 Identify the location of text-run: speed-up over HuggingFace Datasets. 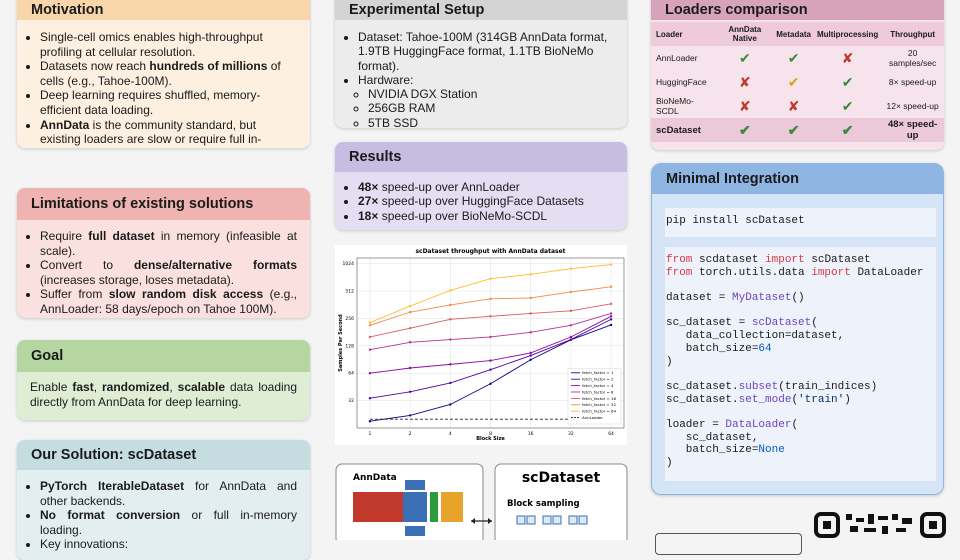
(481, 201).